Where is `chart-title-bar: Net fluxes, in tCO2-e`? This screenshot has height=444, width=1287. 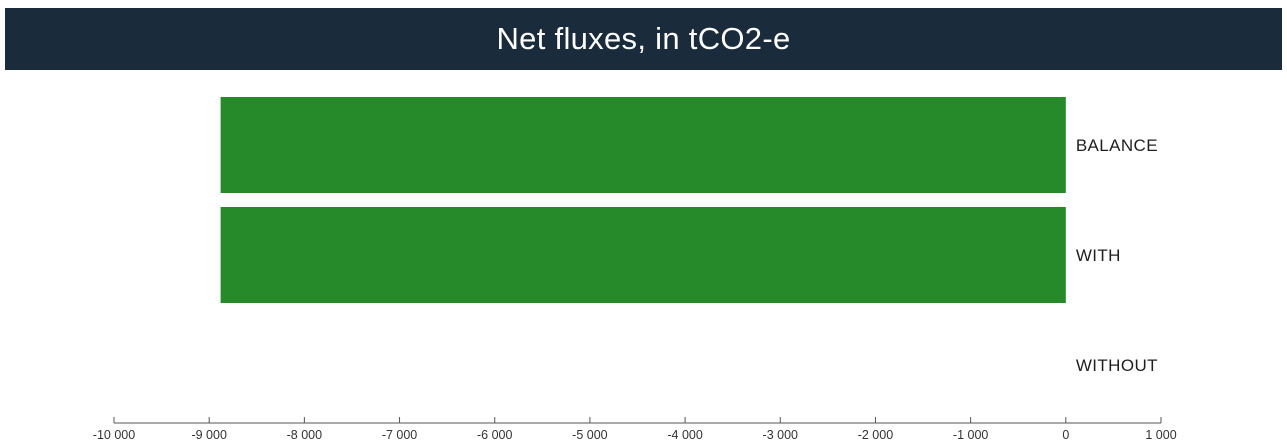
chart-title-bar: Net fluxes, in tCO2-e is located at coordinates (643, 39).